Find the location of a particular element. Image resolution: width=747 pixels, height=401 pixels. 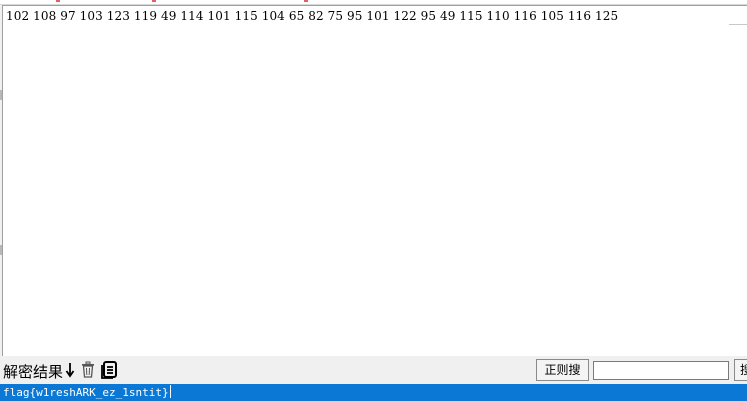

trash-icon is located at coordinates (88, 370).